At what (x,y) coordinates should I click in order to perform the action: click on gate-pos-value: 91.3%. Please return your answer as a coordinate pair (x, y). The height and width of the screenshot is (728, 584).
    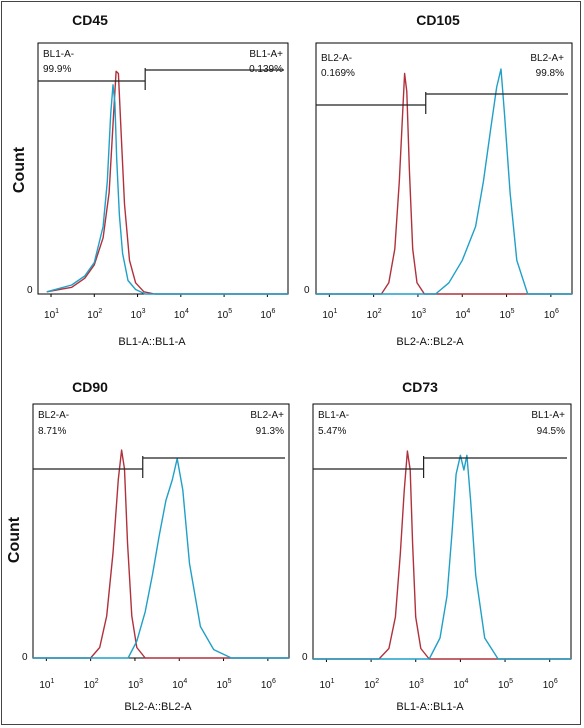
    Looking at the image, I should click on (270, 431).